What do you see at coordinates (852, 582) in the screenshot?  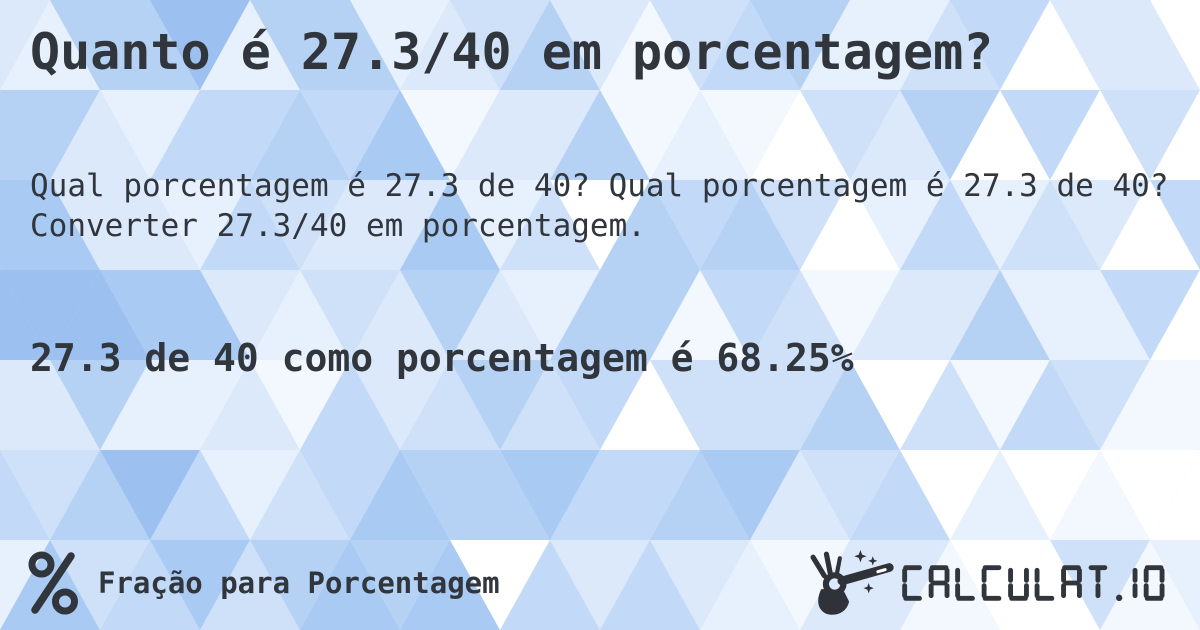 I see `magic-wand-hand-icon` at bounding box center [852, 582].